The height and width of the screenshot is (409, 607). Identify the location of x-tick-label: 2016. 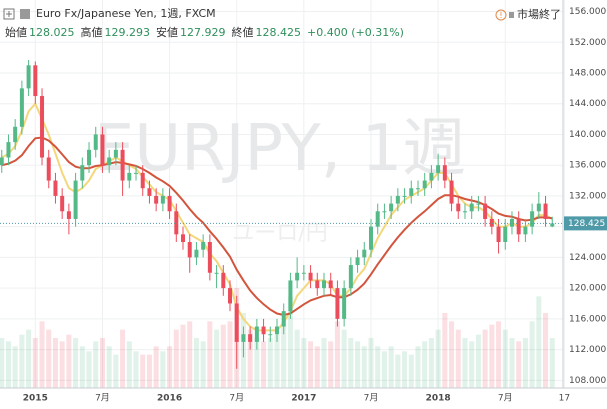
(169, 399).